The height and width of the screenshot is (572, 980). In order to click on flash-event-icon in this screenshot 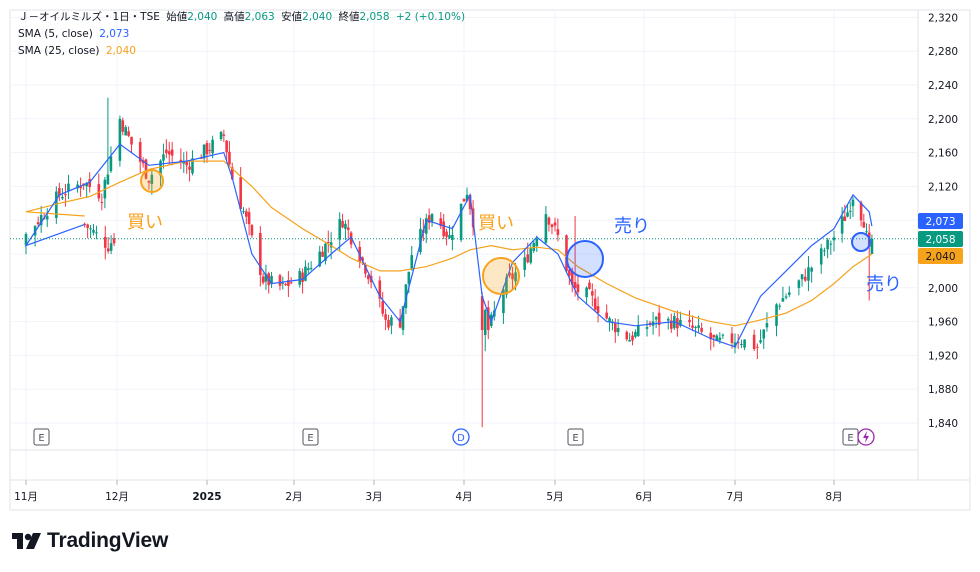, I will do `click(866, 437)`.